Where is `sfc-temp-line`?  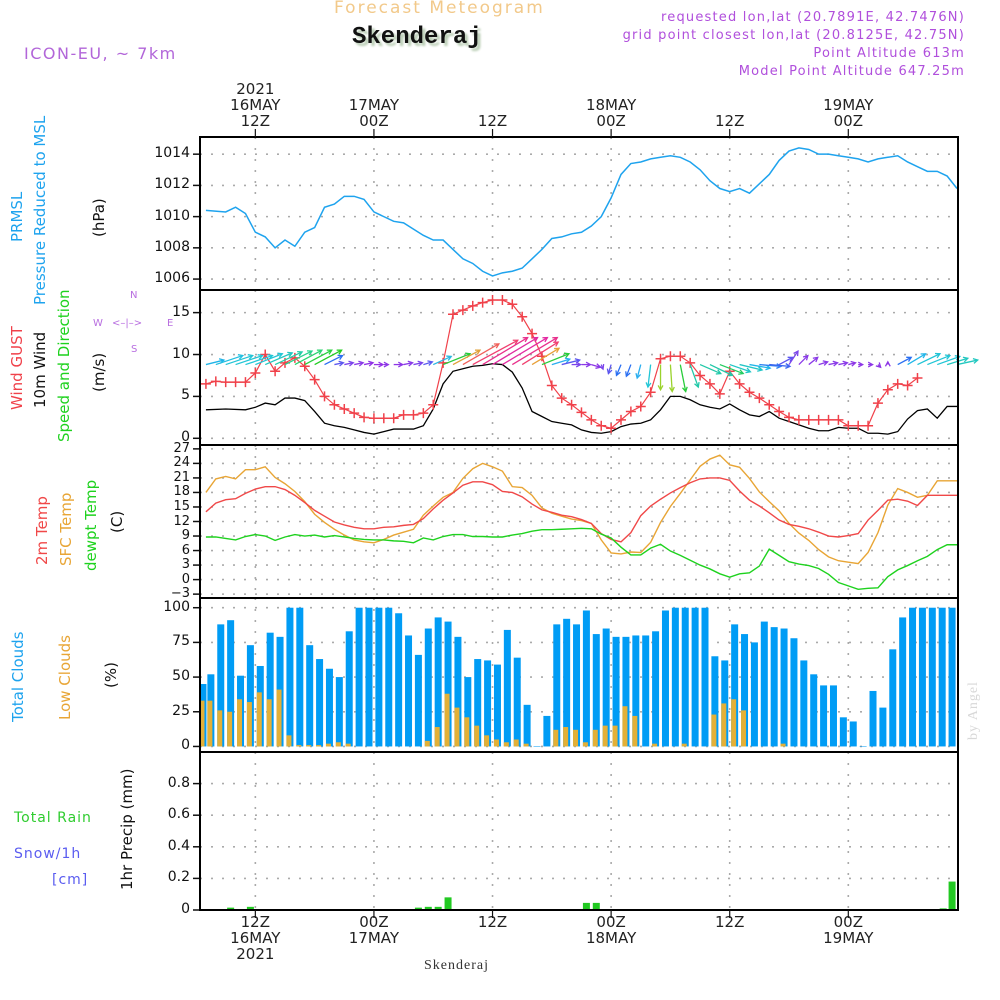 sfc-temp-line is located at coordinates (581, 509).